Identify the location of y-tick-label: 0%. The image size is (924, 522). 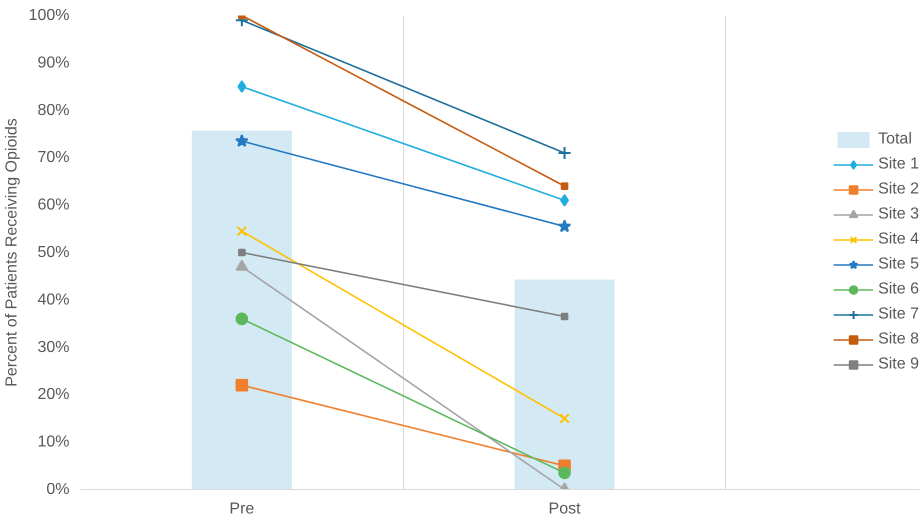
(58, 489).